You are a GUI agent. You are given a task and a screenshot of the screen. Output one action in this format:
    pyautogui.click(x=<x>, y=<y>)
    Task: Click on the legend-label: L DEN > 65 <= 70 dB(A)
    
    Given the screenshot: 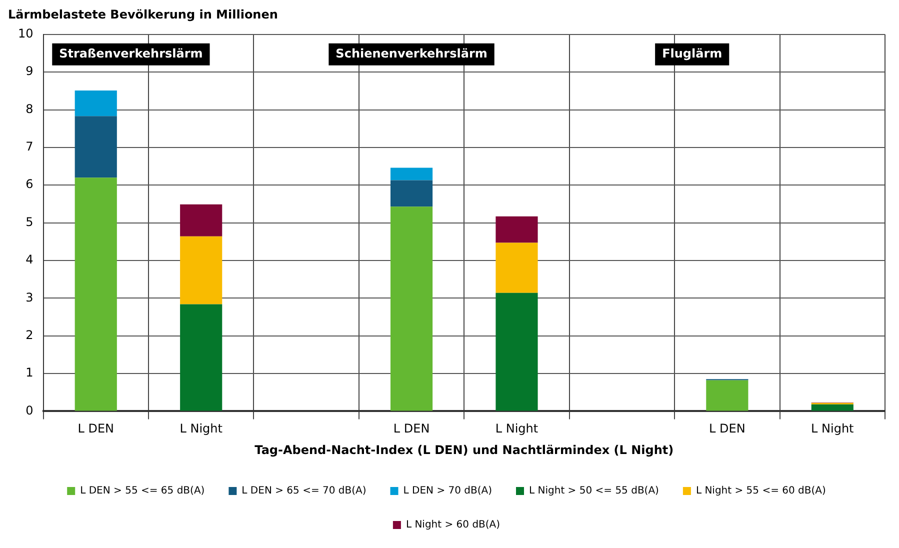 What is the action you would take?
    pyautogui.click(x=304, y=491)
    